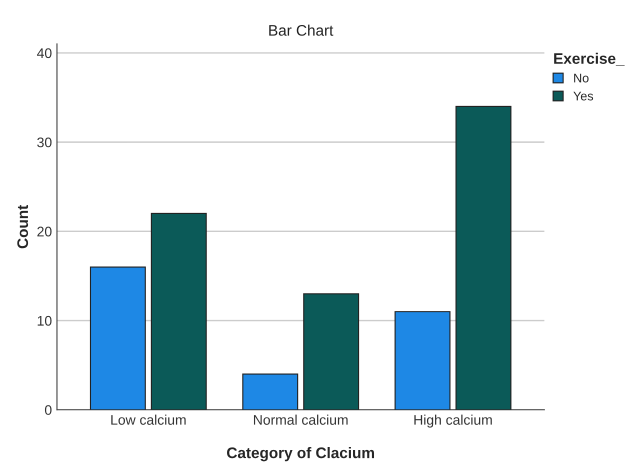  Describe the element at coordinates (22, 226) in the screenshot. I see `y-axis-title: Count` at that location.